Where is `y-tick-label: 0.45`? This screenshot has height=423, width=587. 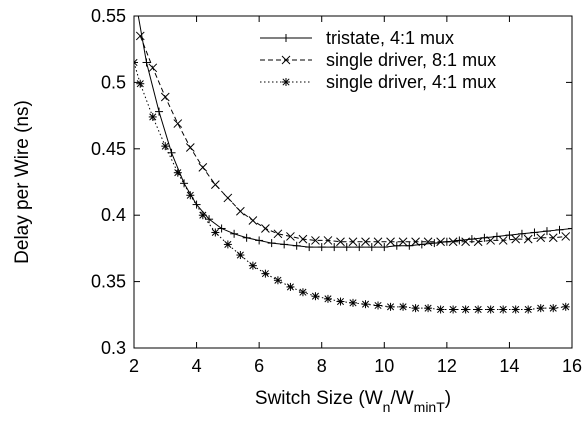 y-tick-label: 0.45 is located at coordinates (108, 149).